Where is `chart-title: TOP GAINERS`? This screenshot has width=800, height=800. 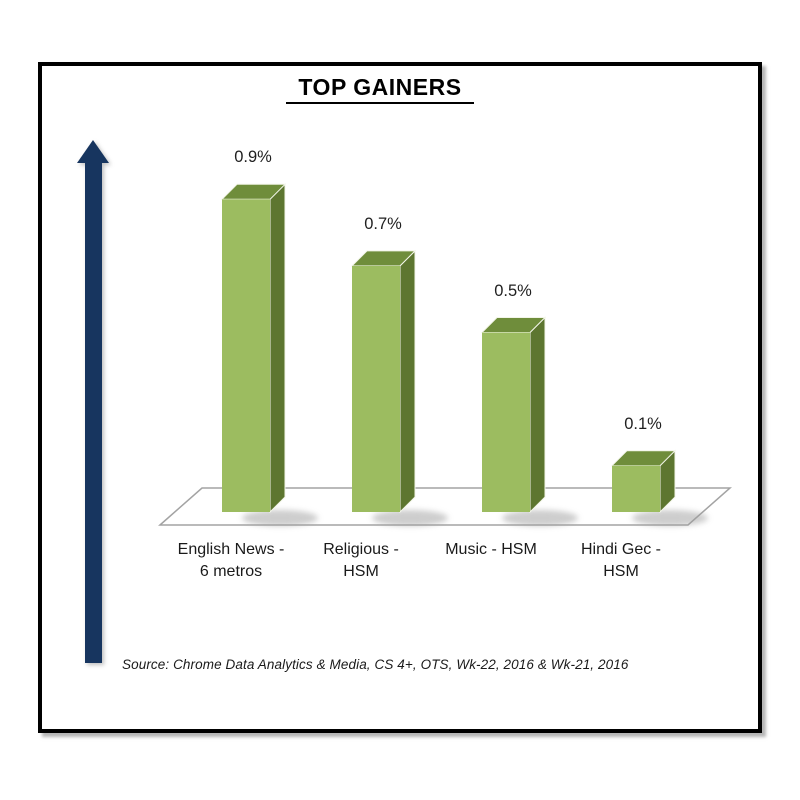 chart-title: TOP GAINERS is located at coordinates (380, 89).